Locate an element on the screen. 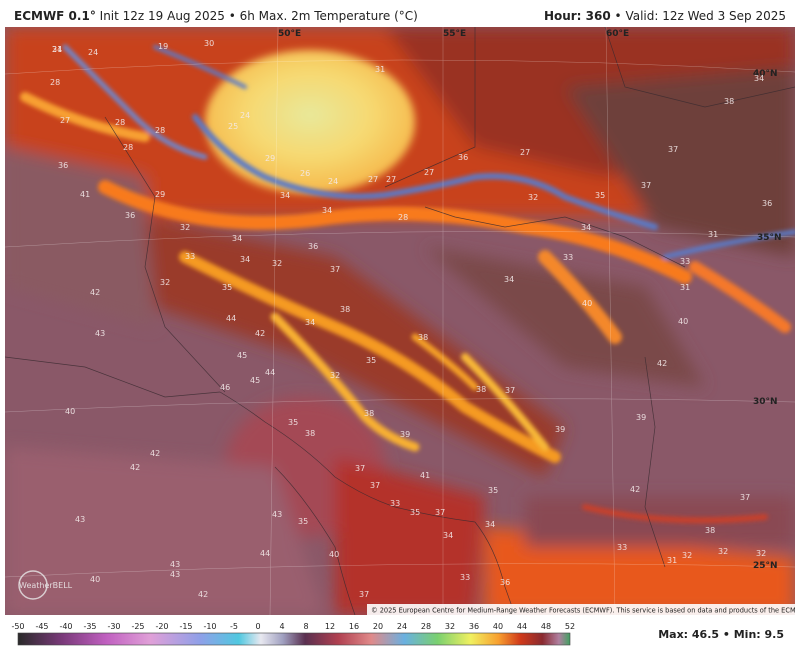 The height and width of the screenshot is (657, 800). temperature-label: 26 is located at coordinates (305, 173).